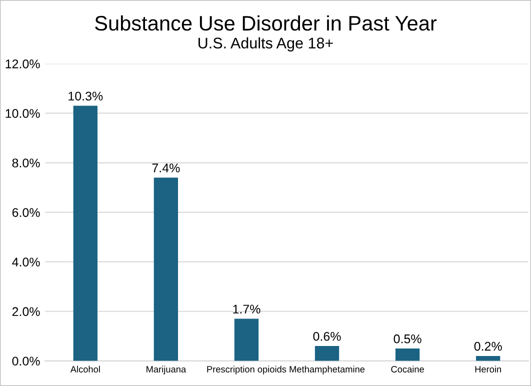  Describe the element at coordinates (26, 311) in the screenshot. I see `y-tick-label: 2.0%` at that location.